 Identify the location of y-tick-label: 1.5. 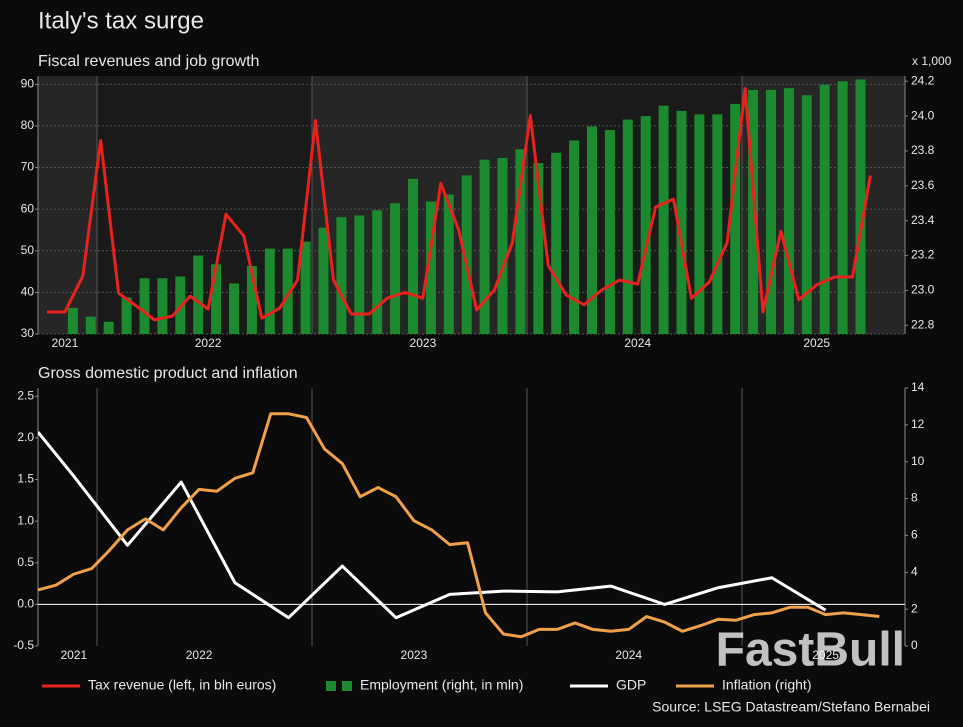
(25, 479).